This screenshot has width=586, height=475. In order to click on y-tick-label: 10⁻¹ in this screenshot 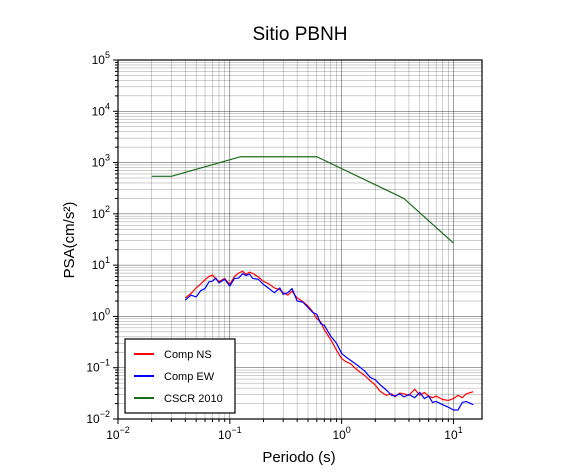, I will do `click(98, 366)`.